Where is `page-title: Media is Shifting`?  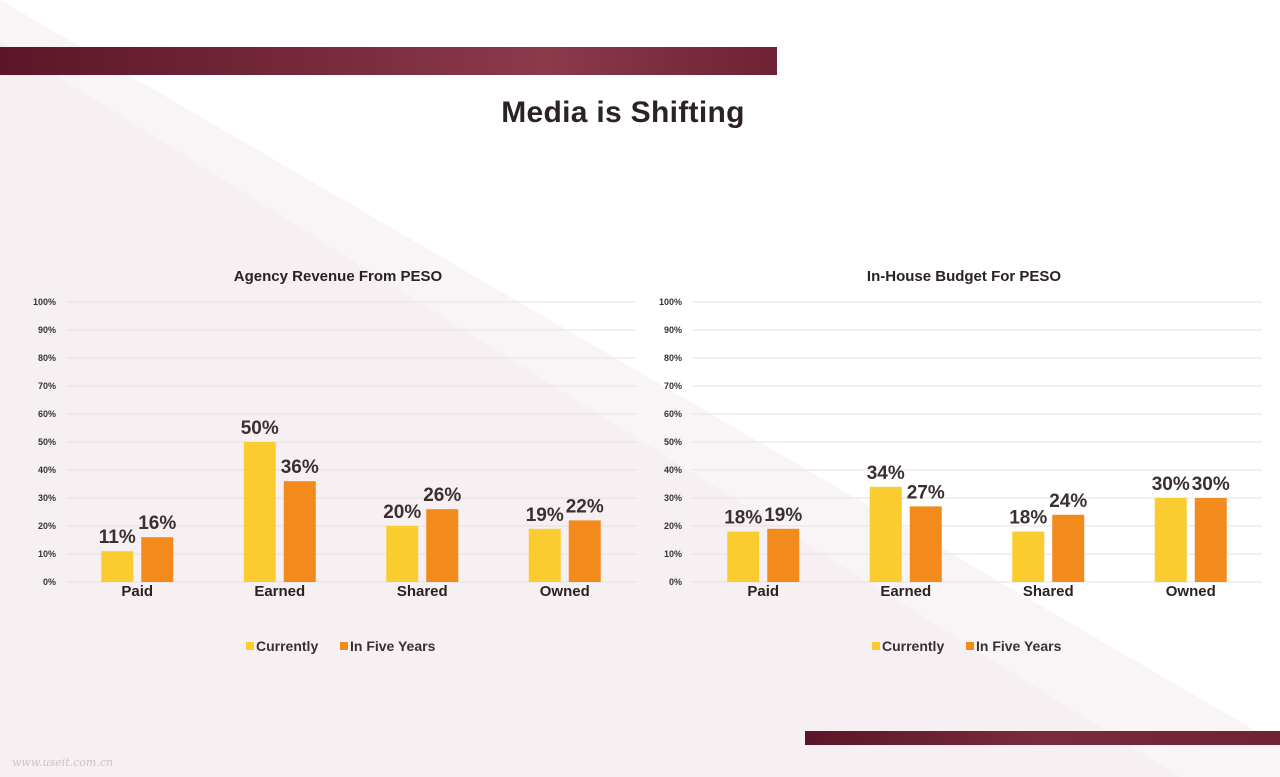 page-title: Media is Shifting is located at coordinates (623, 112).